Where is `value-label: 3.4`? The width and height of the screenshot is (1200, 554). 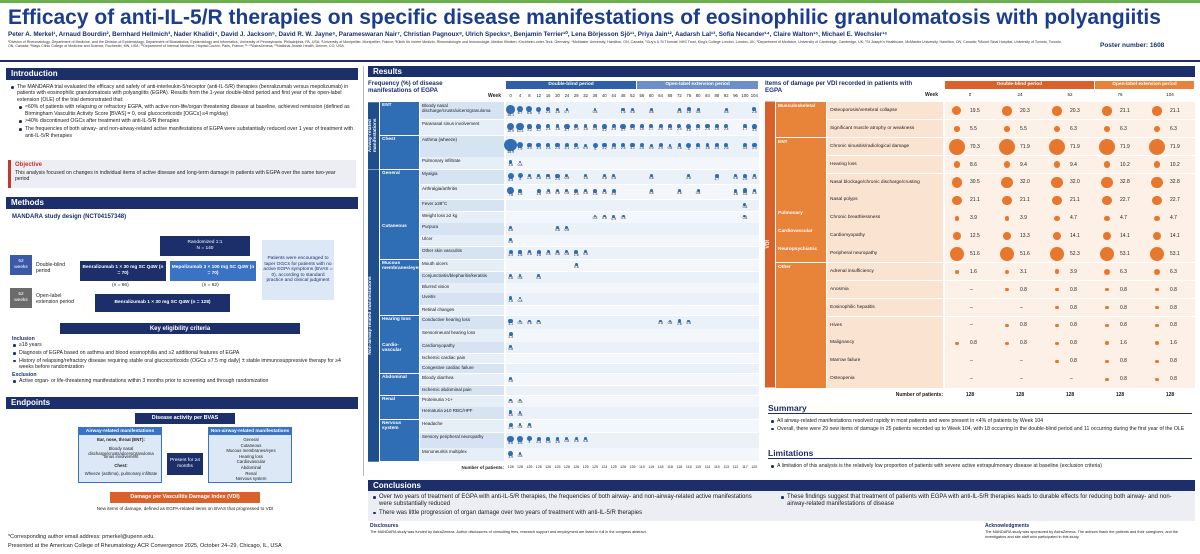
value-label: 3.4 is located at coordinates (539, 148).